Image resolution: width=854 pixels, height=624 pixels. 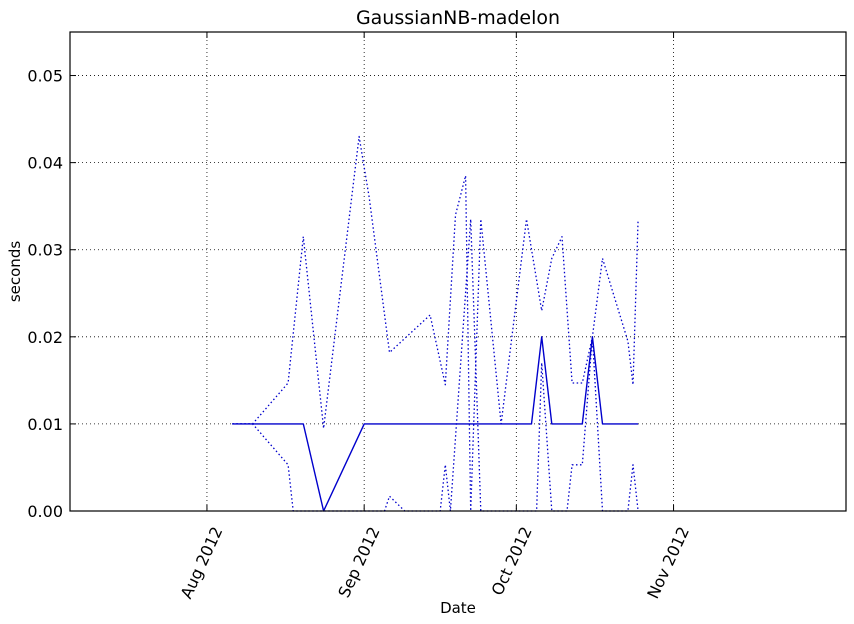 I want to click on y-tick-label: 0.05, so click(x=45, y=76).